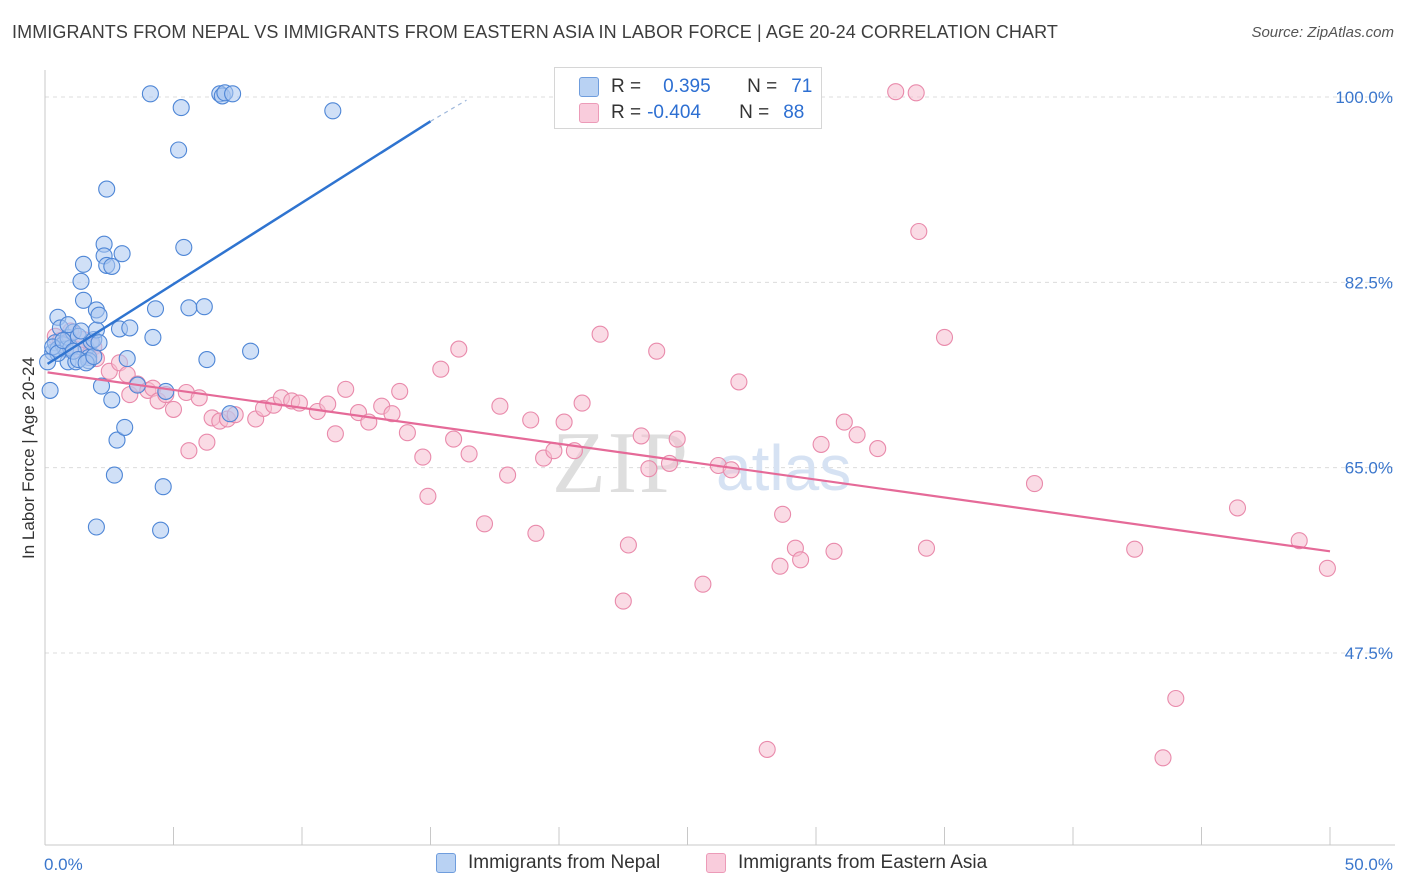  Describe the element at coordinates (1369, 282) in the screenshot. I see `y-tick-label: 82.5%` at that location.